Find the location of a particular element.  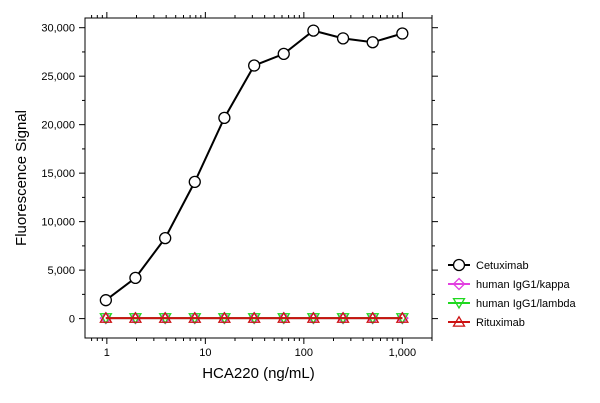

x-tick-label: 1,000 is located at coordinates (403, 353).